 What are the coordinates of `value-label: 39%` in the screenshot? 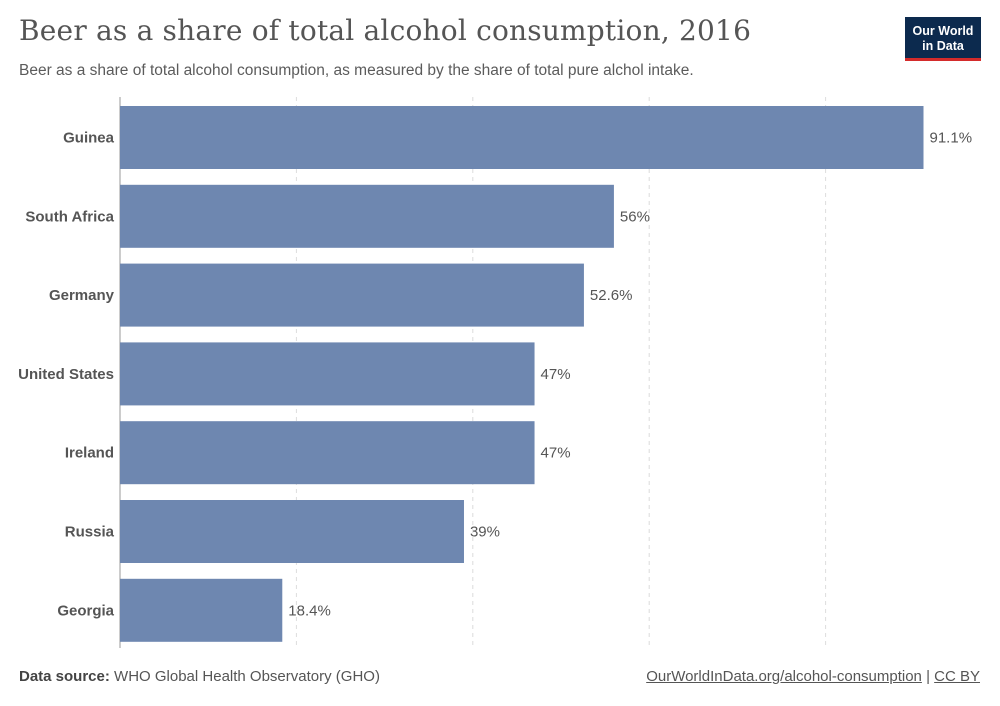 It's located at (485, 532).